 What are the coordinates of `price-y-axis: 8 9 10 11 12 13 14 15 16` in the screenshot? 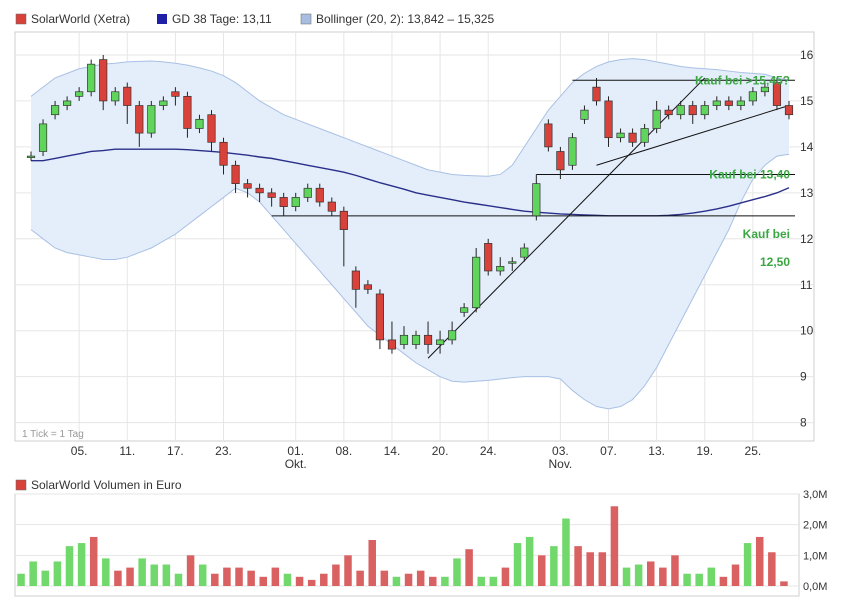 It's located at (807, 239).